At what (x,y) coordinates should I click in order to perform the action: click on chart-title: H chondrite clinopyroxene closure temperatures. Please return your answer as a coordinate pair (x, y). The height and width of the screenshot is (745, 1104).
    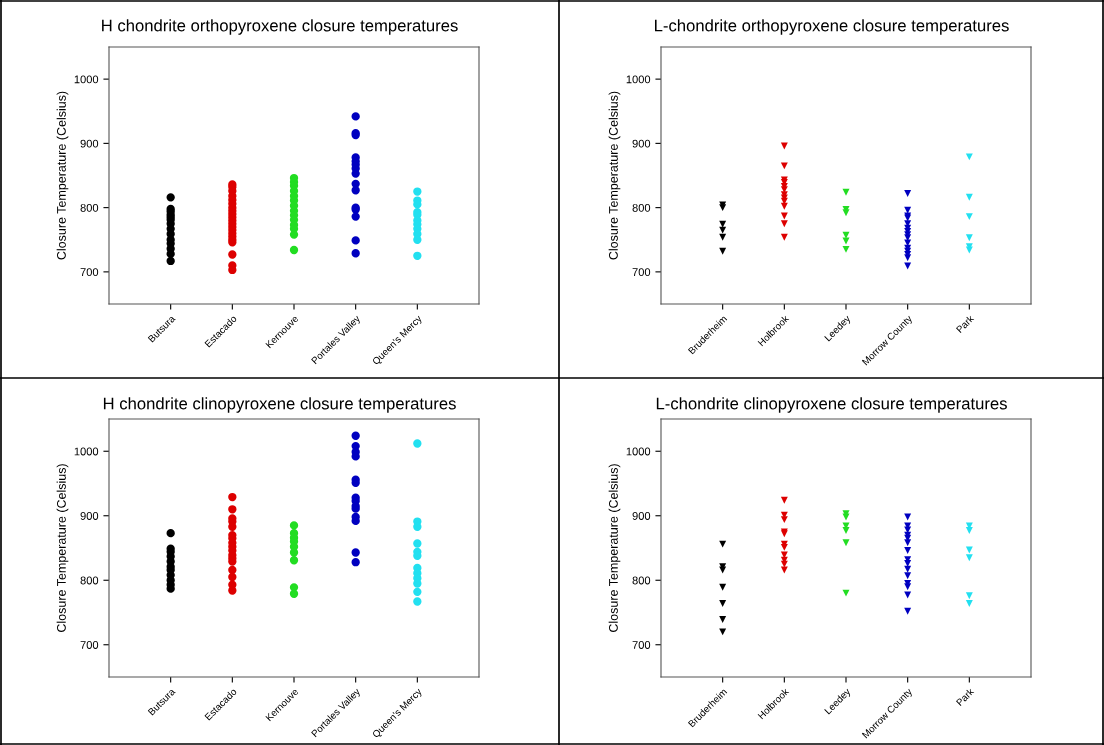
    Looking at the image, I should click on (279, 405).